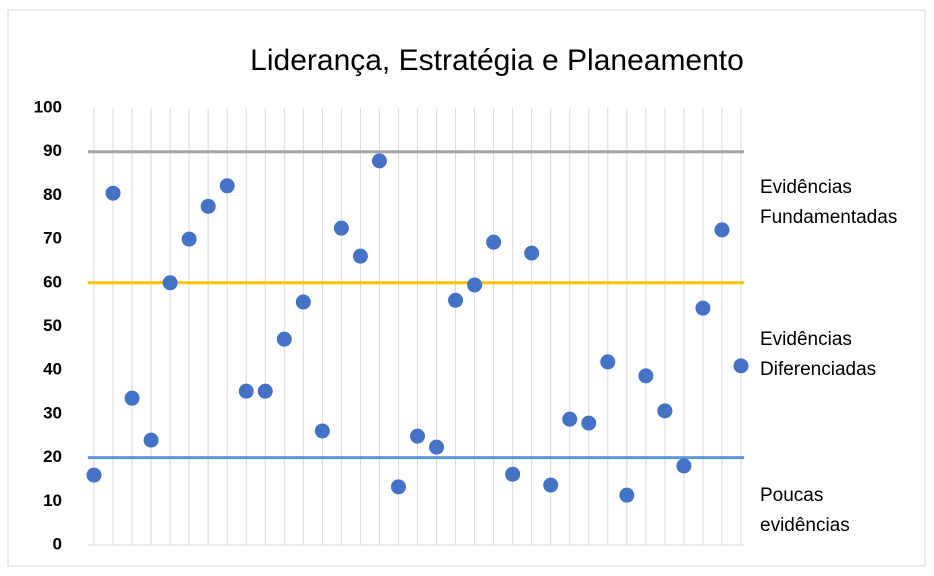 The width and height of the screenshot is (934, 576). Describe the element at coordinates (52, 369) in the screenshot. I see `y-tick-label: 40` at that location.